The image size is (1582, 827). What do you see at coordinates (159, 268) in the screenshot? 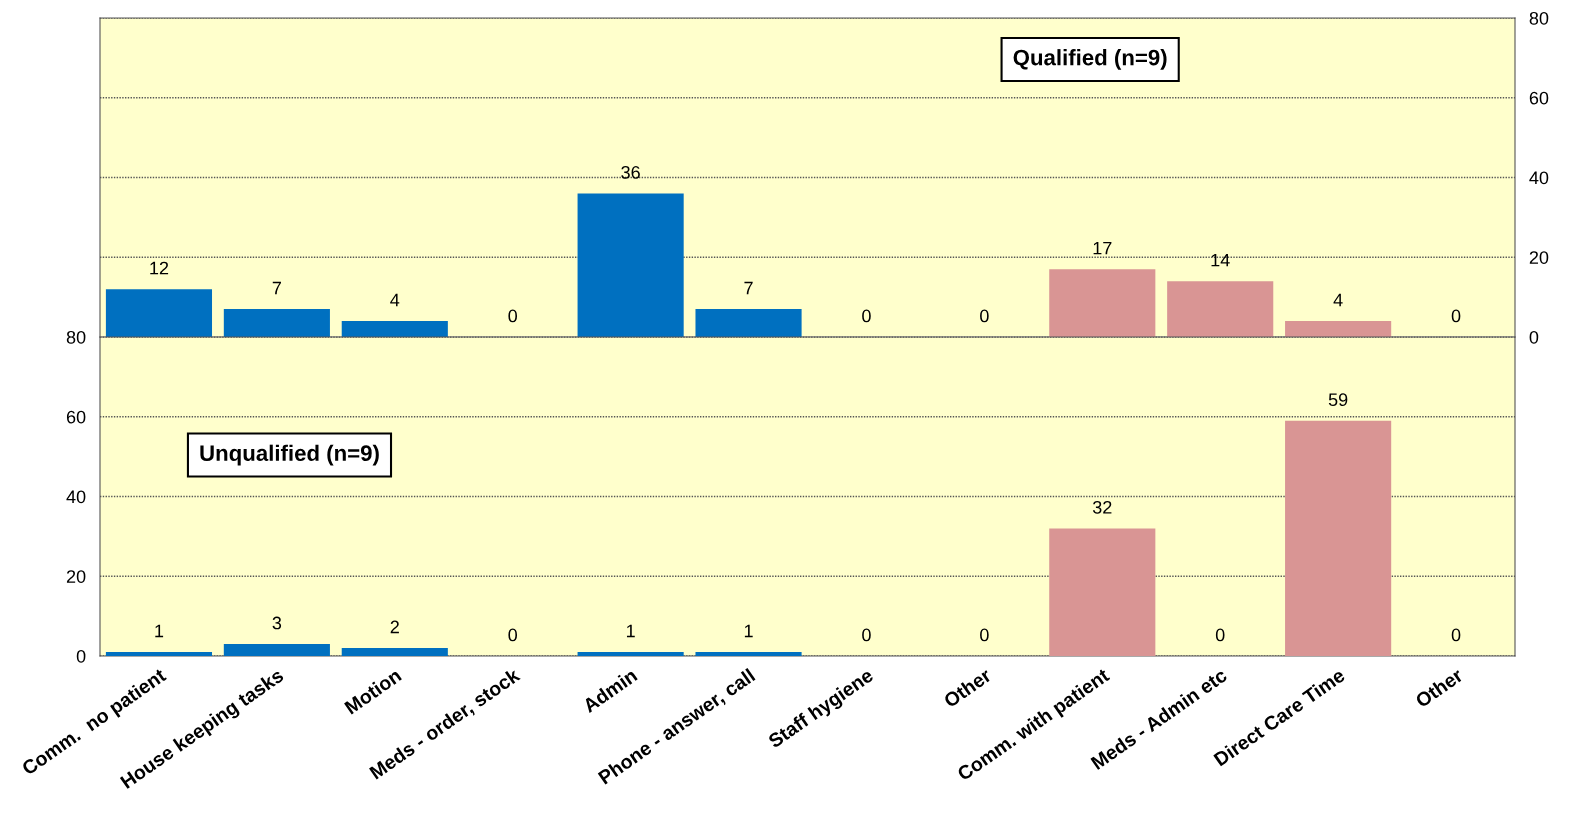
I see `data-label: 12` at bounding box center [159, 268].